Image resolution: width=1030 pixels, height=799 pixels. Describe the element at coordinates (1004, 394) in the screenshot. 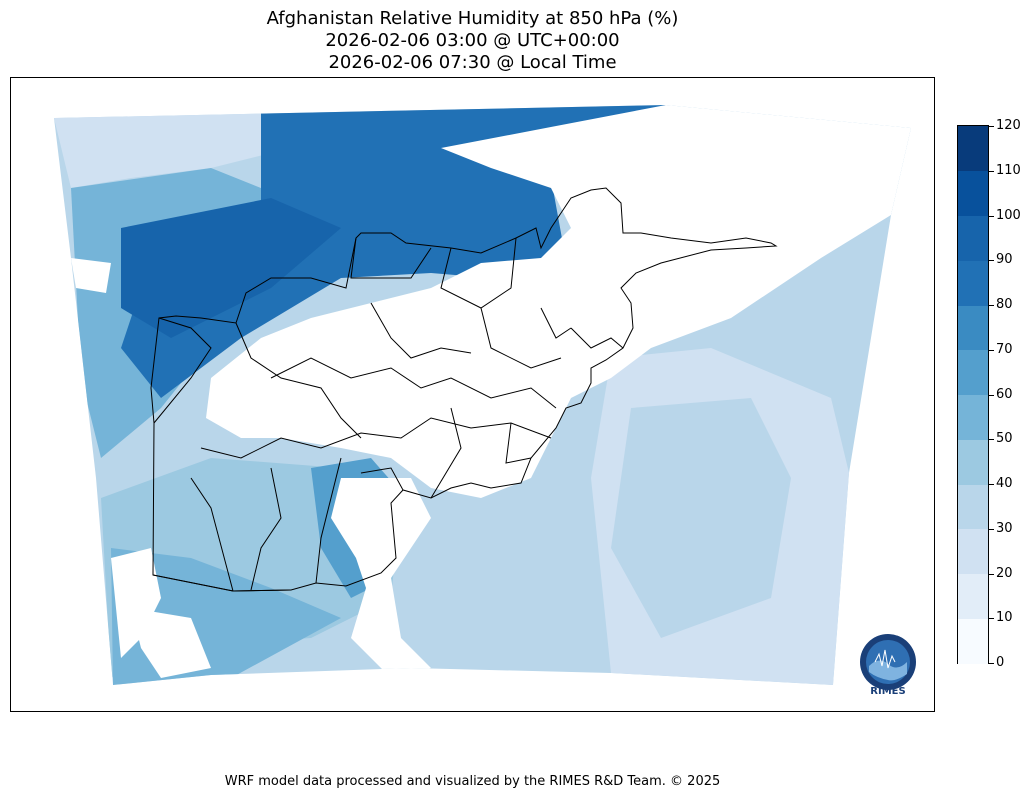

I see `colorbar-tick-label: 60` at that location.